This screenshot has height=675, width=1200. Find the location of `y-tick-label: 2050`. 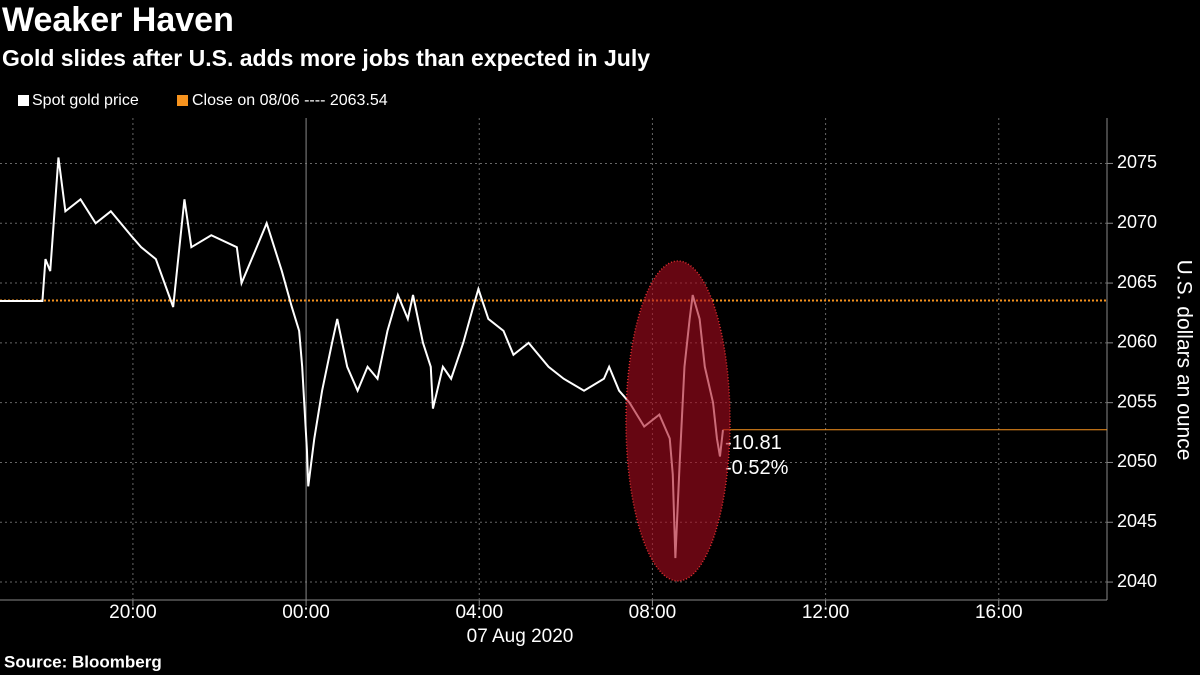

y-tick-label: 2050 is located at coordinates (1137, 461).